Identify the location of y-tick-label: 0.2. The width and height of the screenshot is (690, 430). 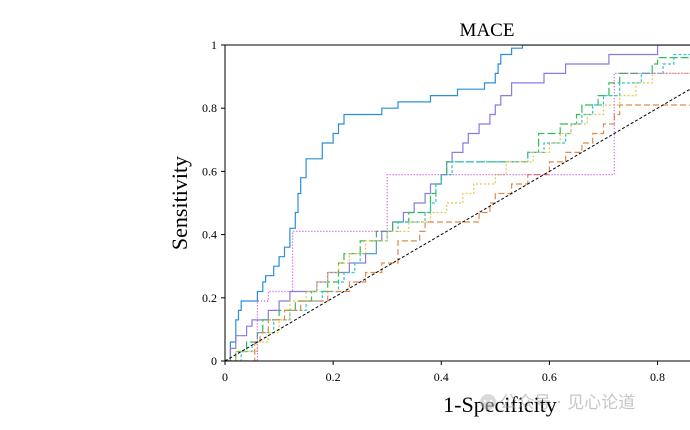
(209, 298).